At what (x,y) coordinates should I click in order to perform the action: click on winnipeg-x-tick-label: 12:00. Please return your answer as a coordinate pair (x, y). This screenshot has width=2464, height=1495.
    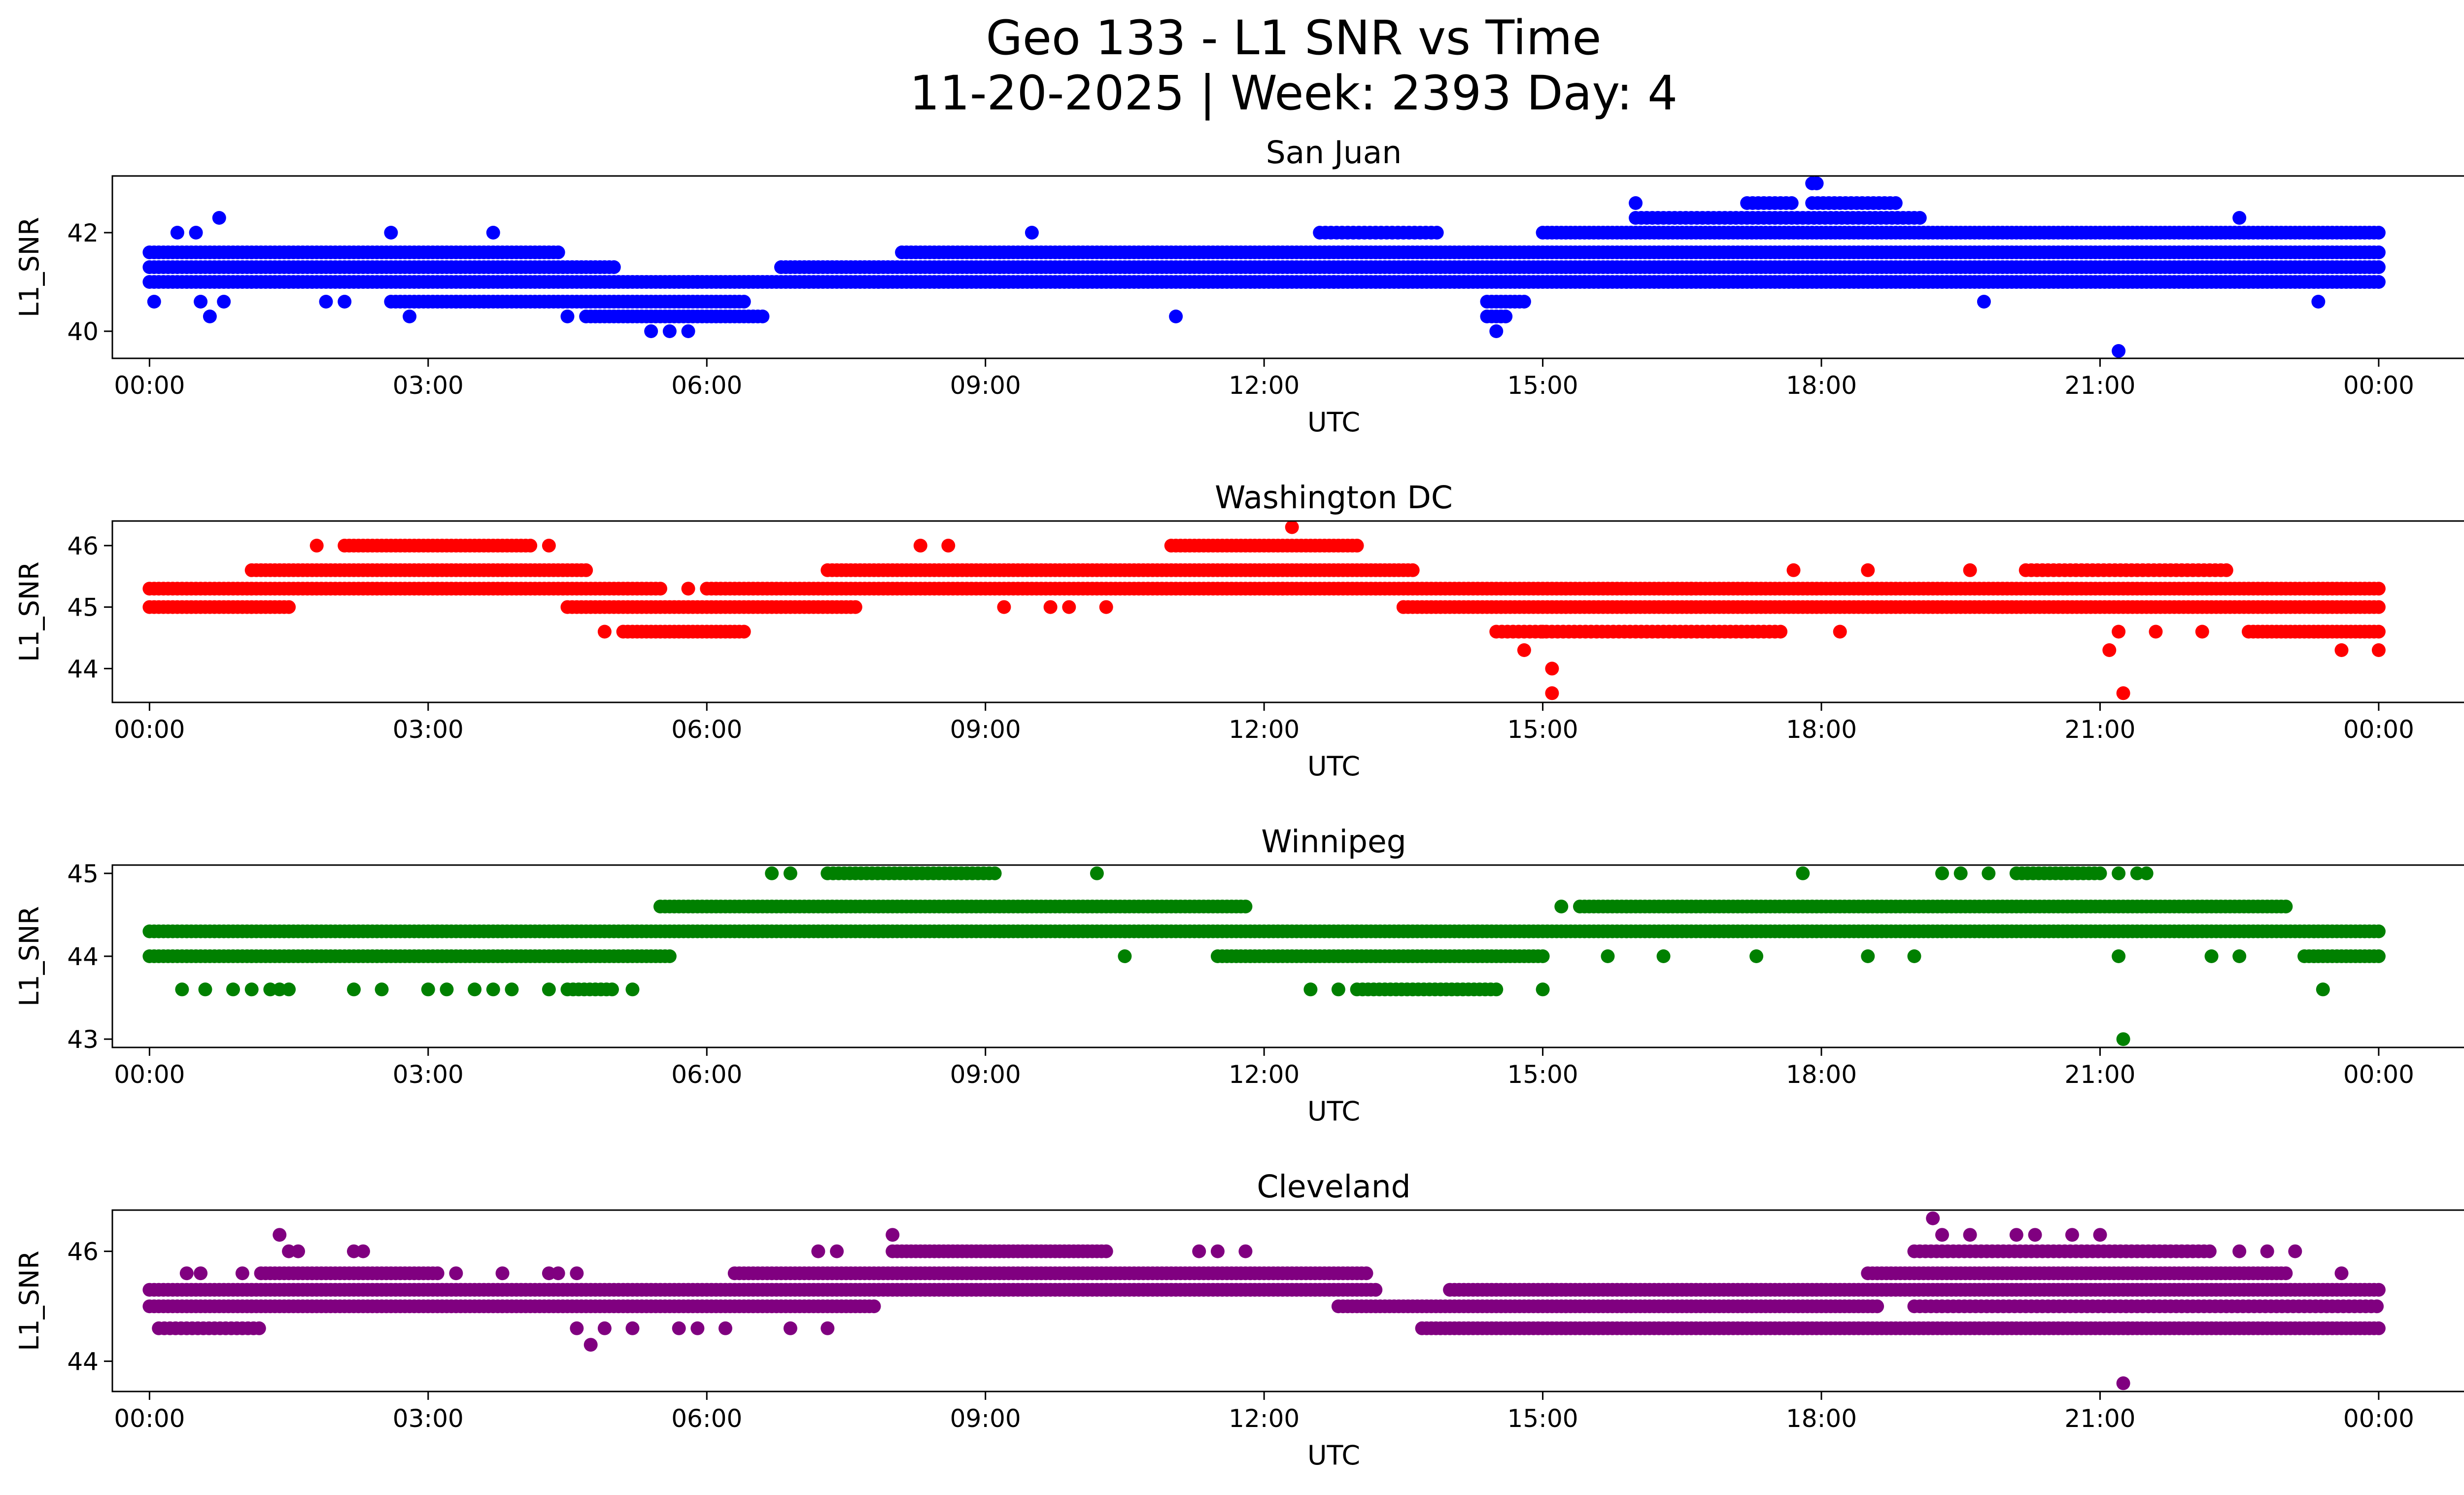
    Looking at the image, I should click on (1264, 1074).